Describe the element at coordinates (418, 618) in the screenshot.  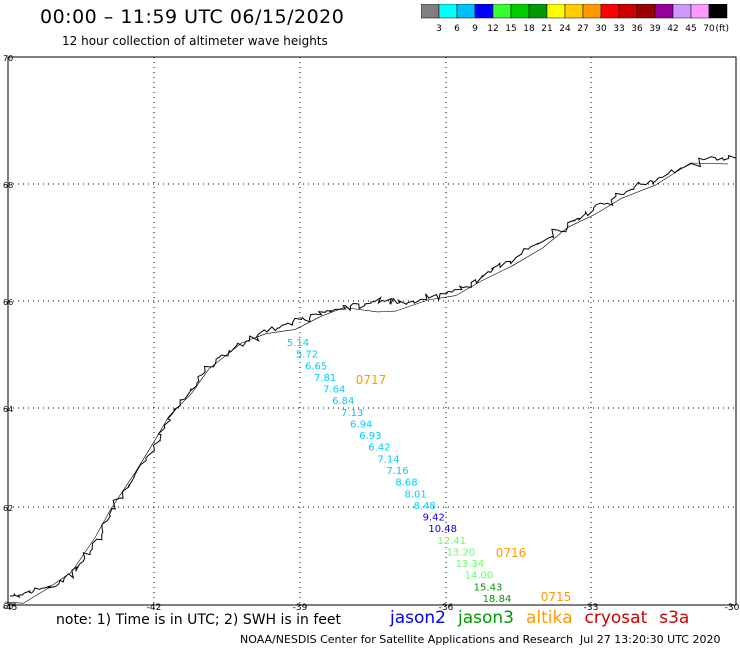
I see `satellite-legend-jason2: jason2` at that location.